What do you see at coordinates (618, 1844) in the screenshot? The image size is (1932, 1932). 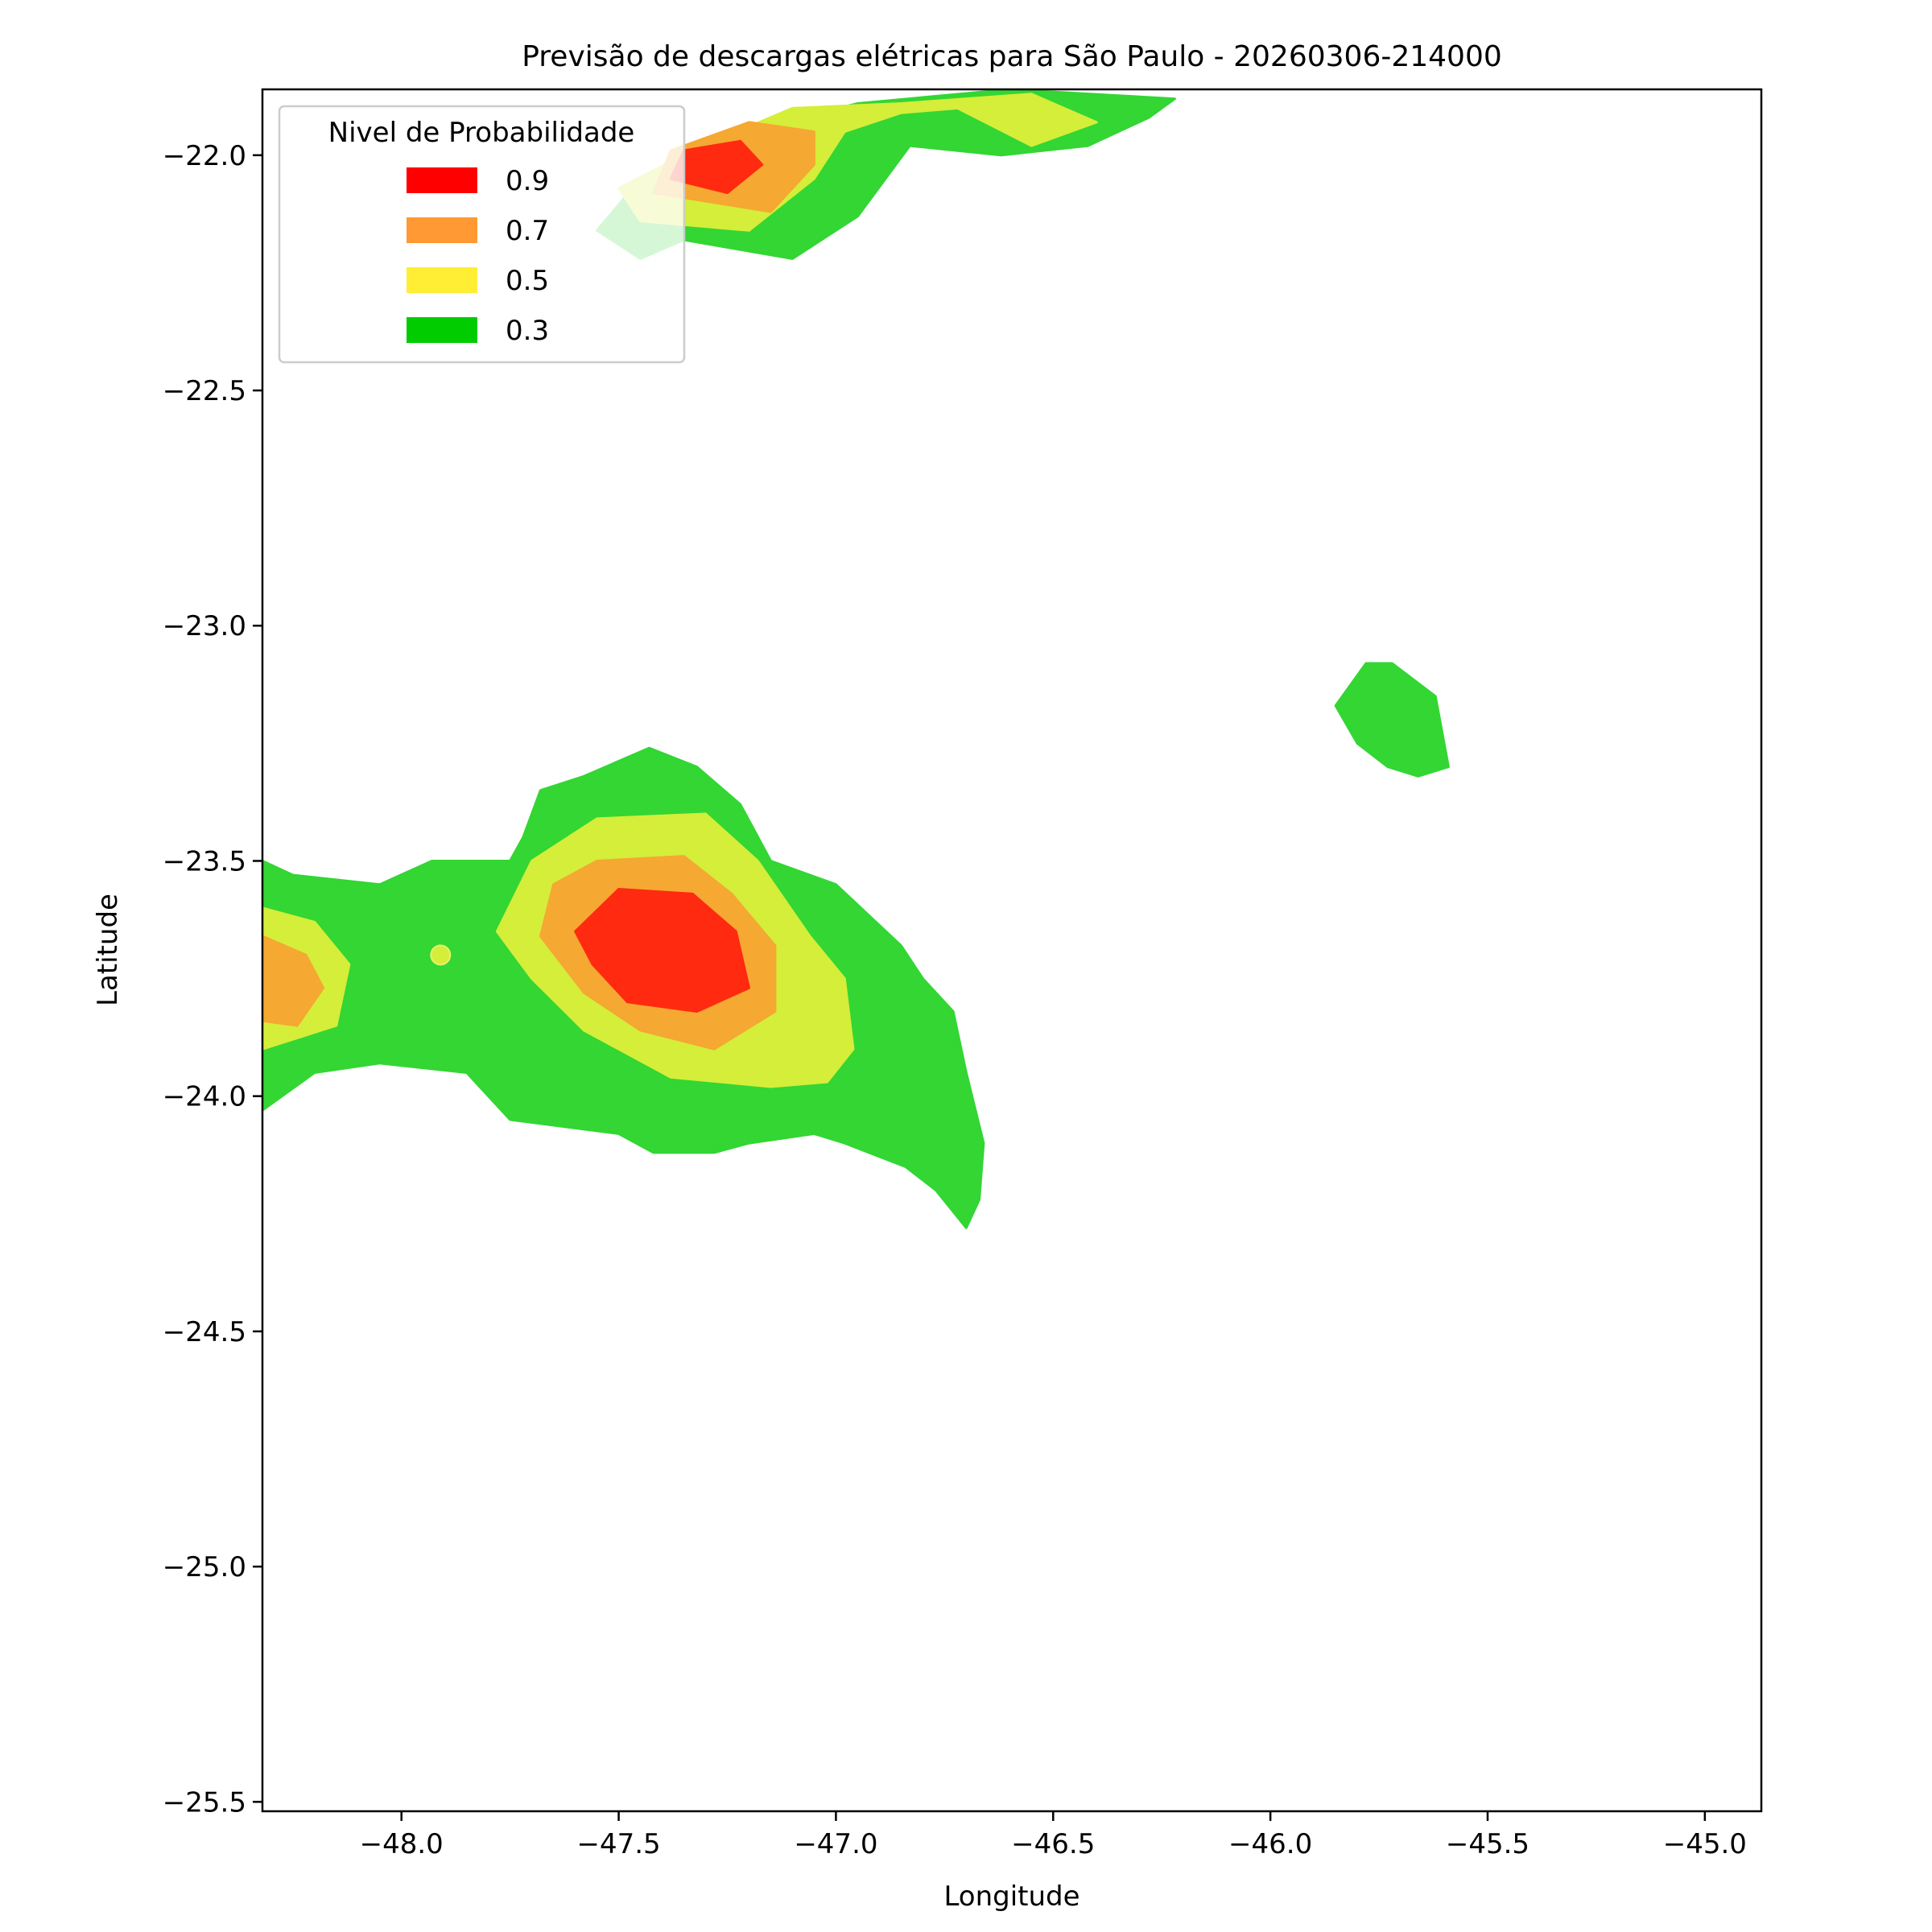 I see `x-tick-label: −47.5` at bounding box center [618, 1844].